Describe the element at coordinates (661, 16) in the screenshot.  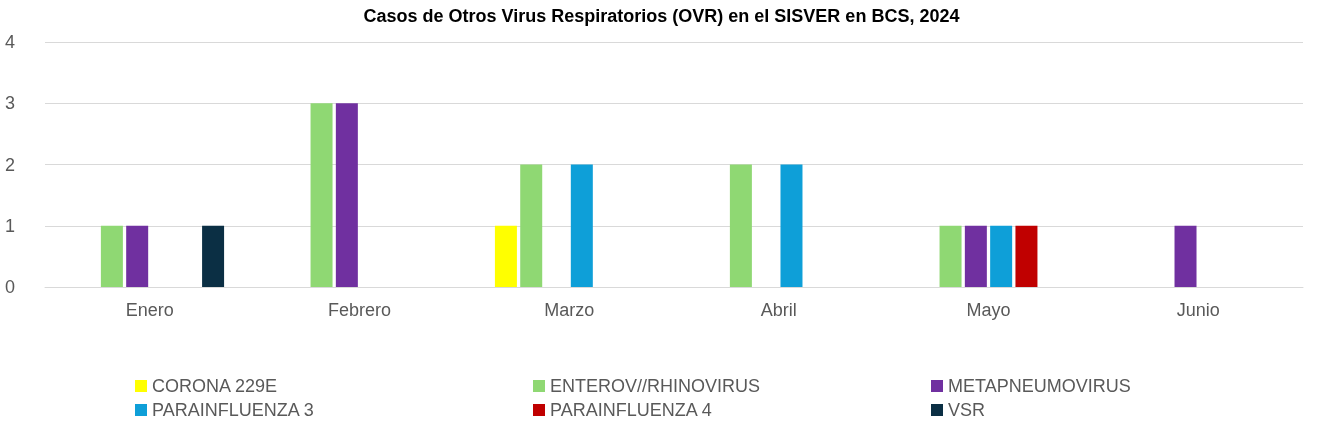
I see `chart-title: Casos de Otros Virus Respiratorios (OVR) en el SISVER en BCS, 2024` at that location.